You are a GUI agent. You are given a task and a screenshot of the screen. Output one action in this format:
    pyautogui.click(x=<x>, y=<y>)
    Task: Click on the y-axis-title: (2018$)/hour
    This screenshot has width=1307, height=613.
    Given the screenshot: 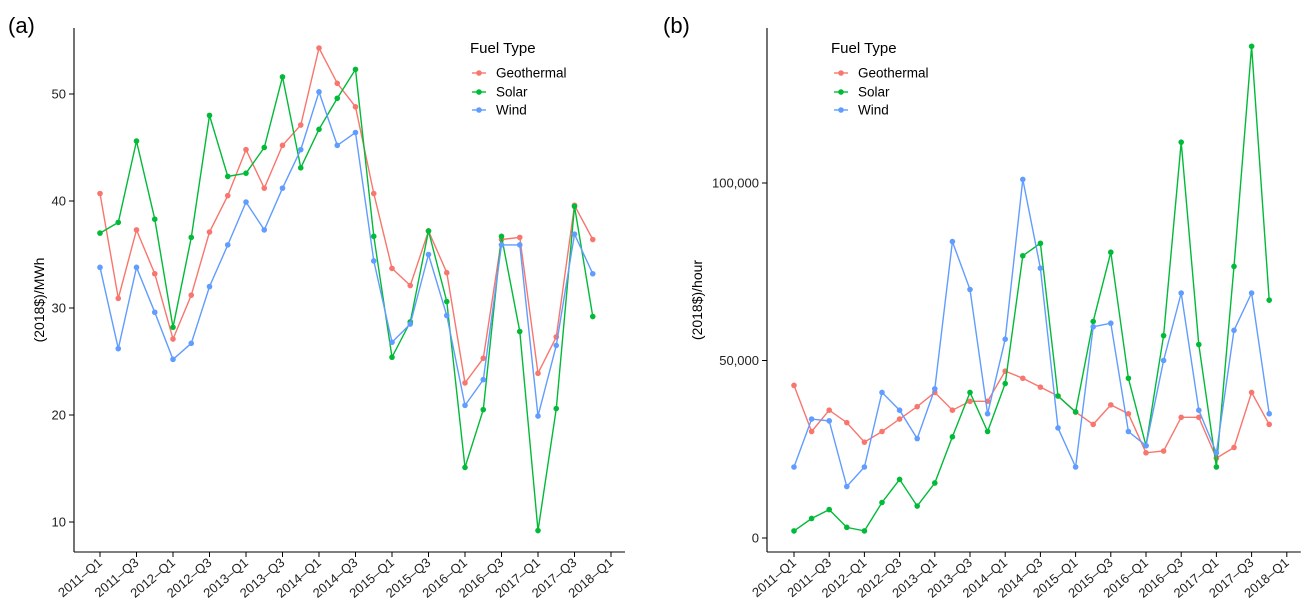 What is the action you would take?
    pyautogui.click(x=697, y=300)
    